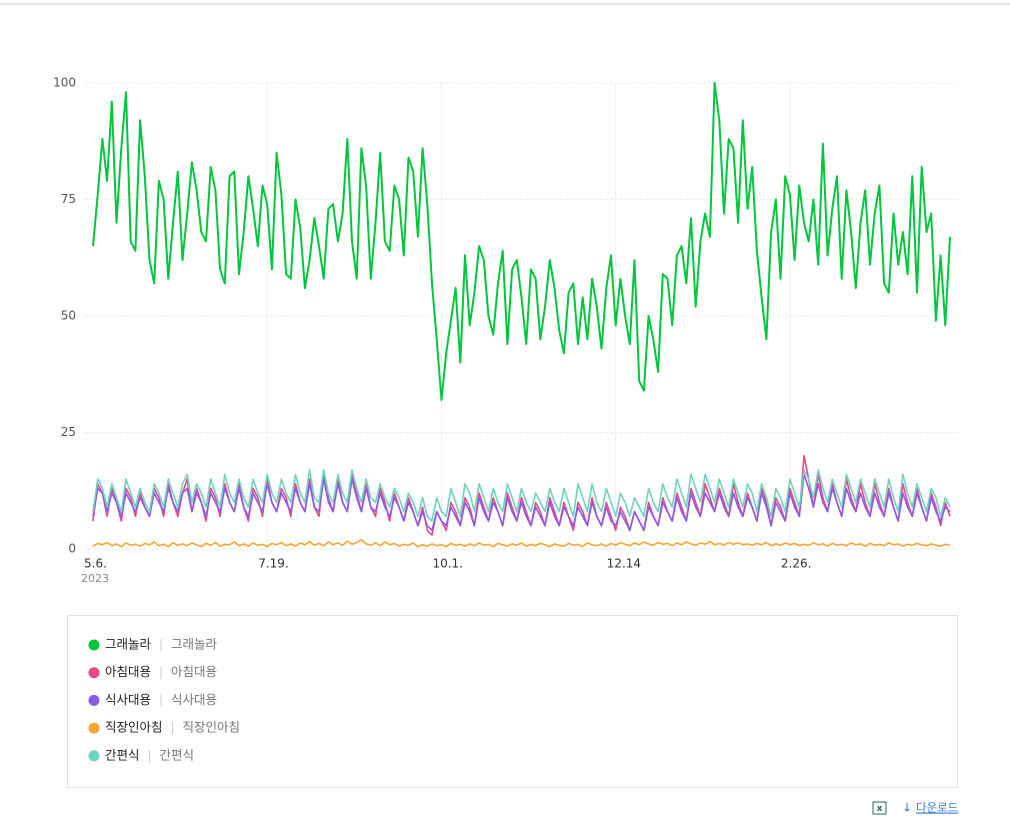 This screenshot has height=819, width=1010. Describe the element at coordinates (194, 671) in the screenshot. I see `legend-keyword: 아침대용` at that location.